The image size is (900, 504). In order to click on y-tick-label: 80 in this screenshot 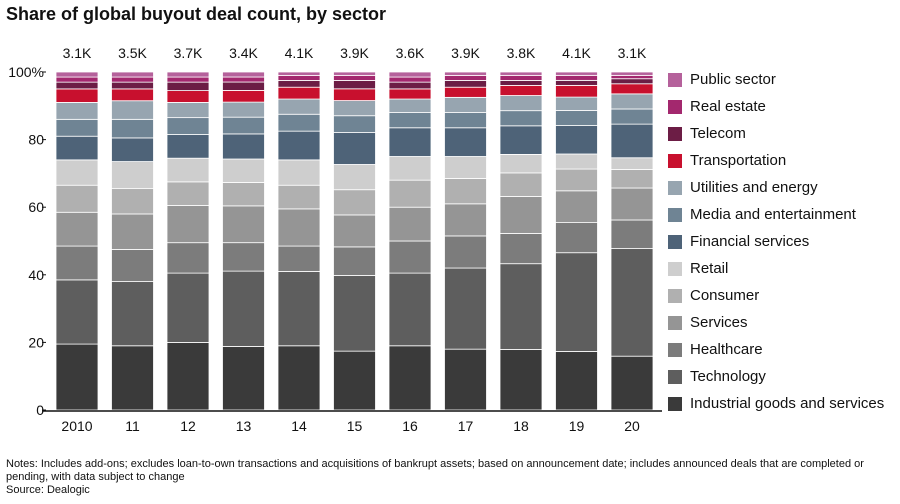, I will do `click(36, 140)`.